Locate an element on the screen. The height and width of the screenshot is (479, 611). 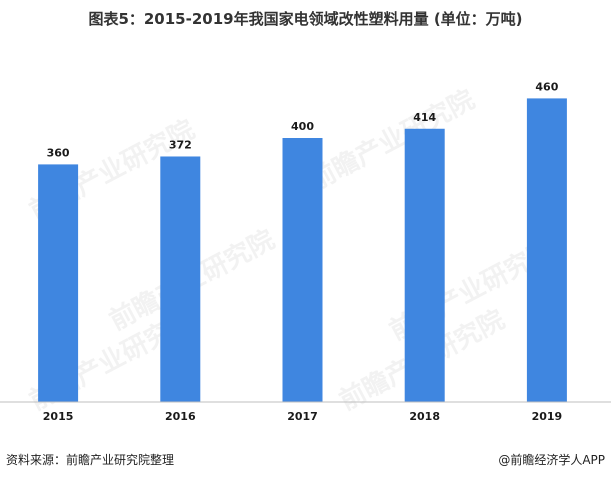
data-label-2015: 360 is located at coordinates (58, 152).